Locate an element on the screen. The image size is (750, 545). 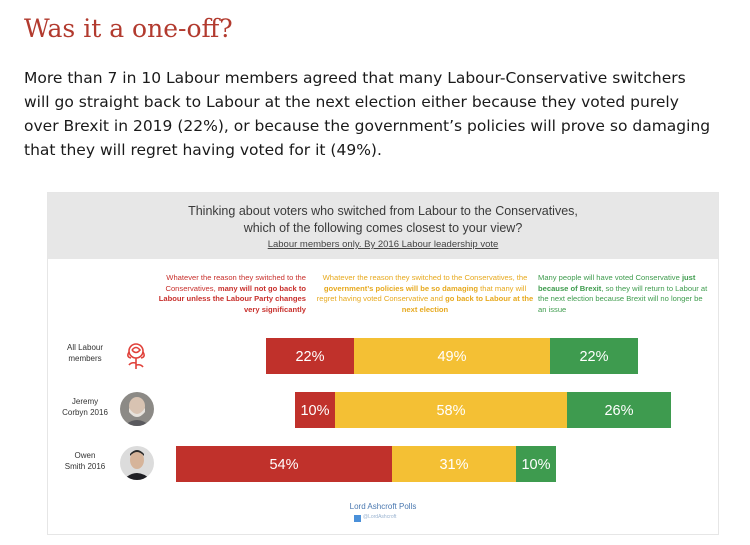
bar-segment-row0-series2 is located at coordinates (594, 356).